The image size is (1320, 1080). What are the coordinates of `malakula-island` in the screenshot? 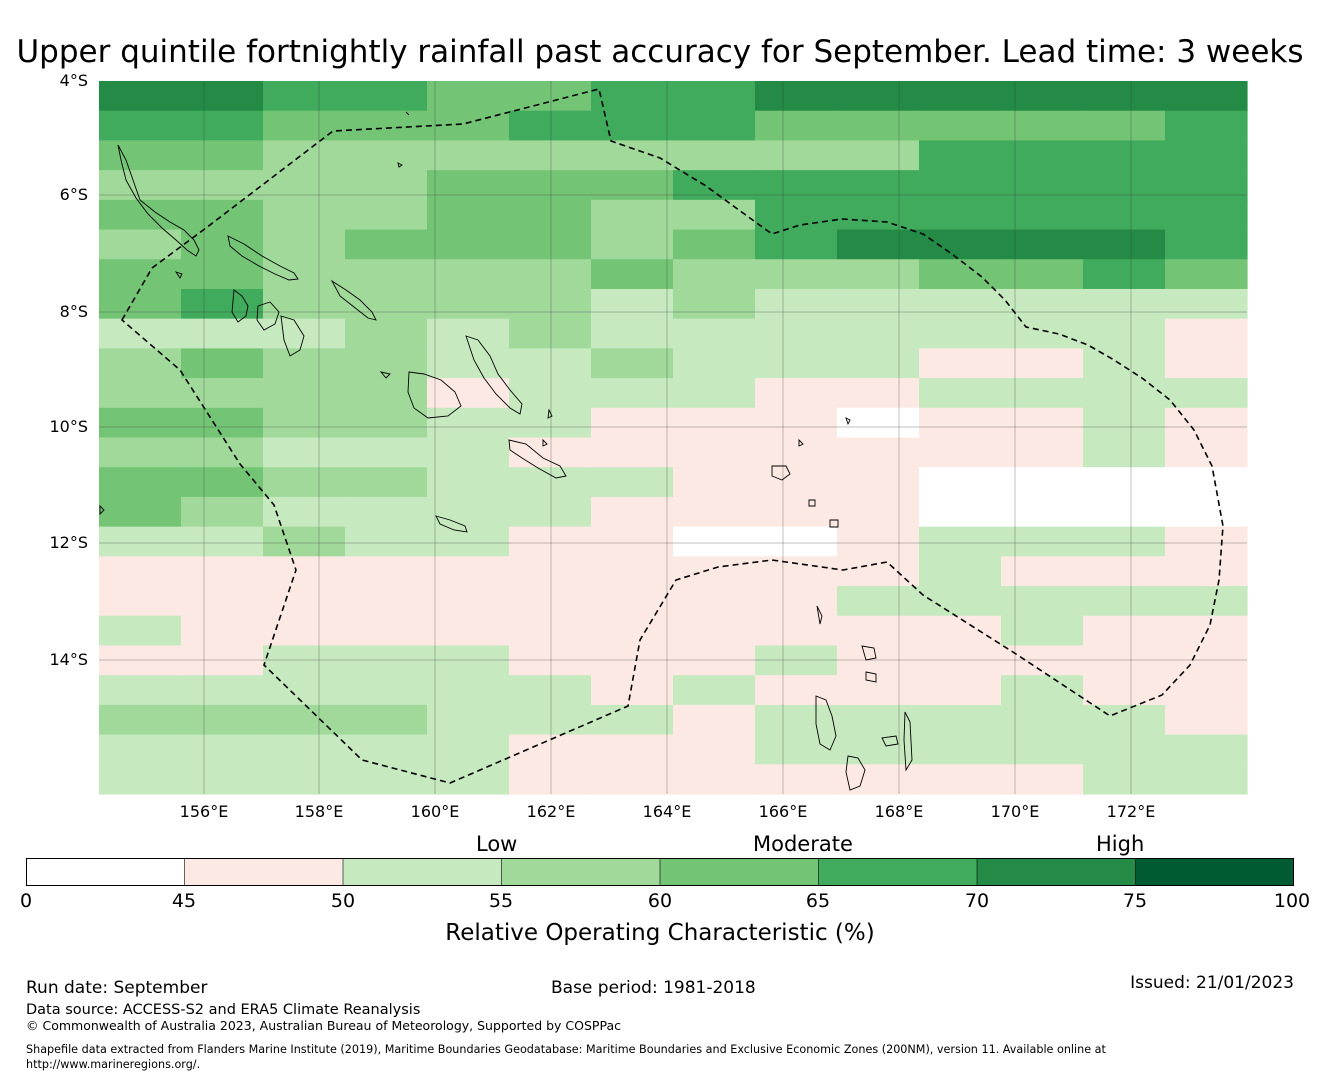 It's located at (855, 773).